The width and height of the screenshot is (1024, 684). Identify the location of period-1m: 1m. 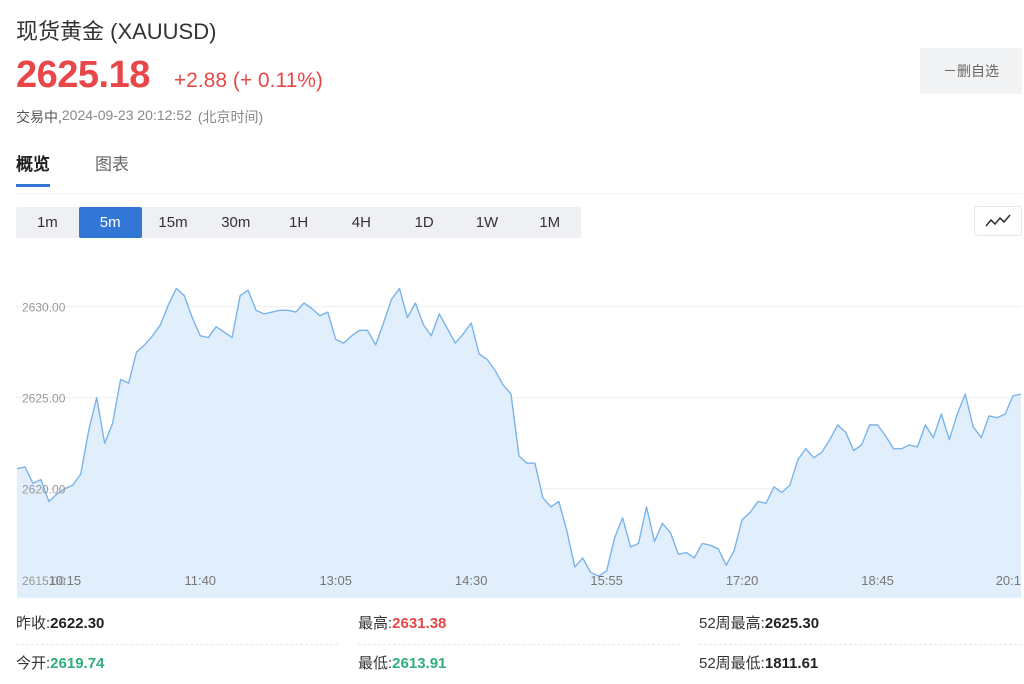
(47, 222).